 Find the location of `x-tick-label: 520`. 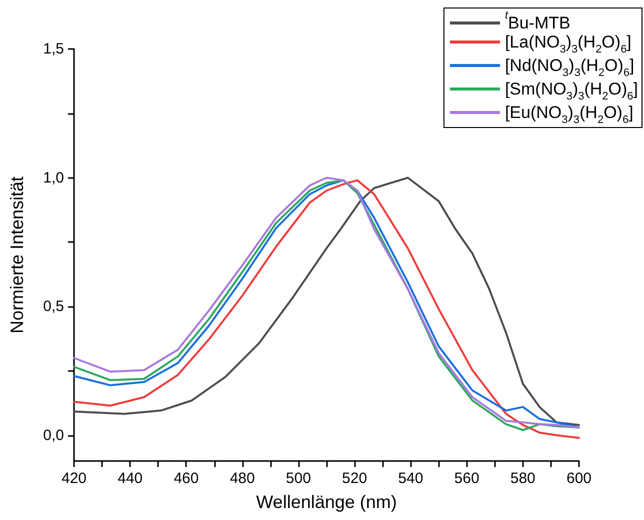

x-tick-label: 520 is located at coordinates (355, 478).